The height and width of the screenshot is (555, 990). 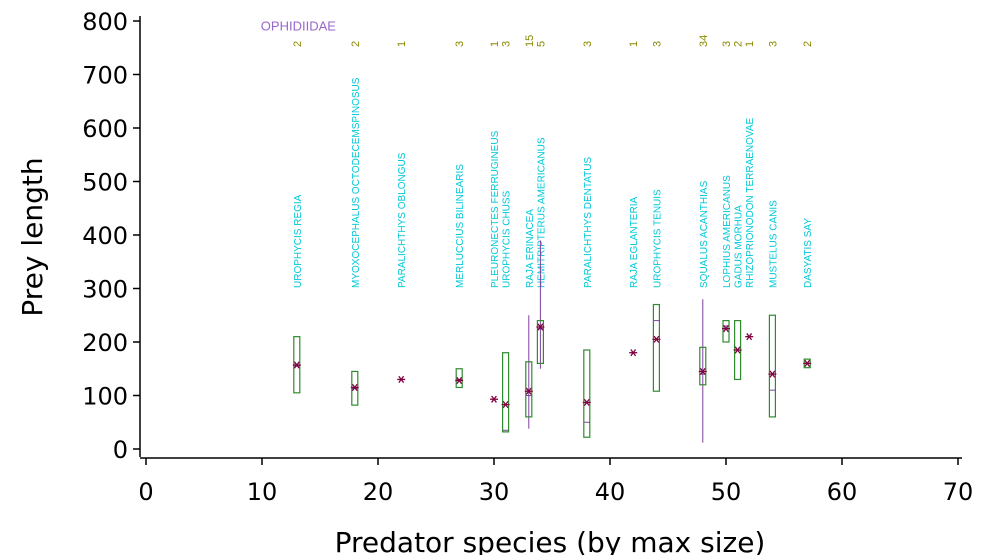 I want to click on species-label: RAJA EGLANTERIA, so click(x=634, y=242).